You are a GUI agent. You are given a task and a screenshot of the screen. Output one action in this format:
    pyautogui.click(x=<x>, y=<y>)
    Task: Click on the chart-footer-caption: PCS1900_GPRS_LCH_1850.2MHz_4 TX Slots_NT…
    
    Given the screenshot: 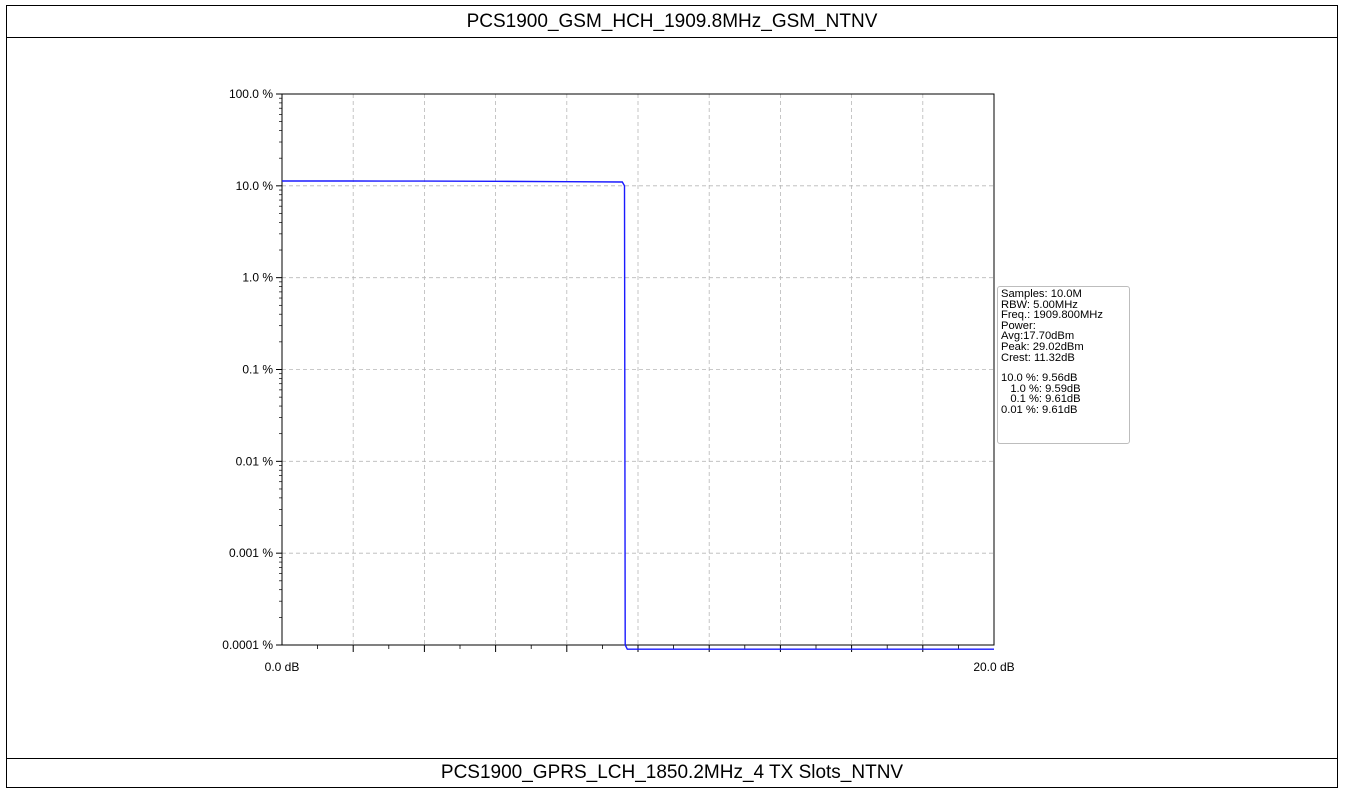 What is the action you would take?
    pyautogui.click(x=672, y=772)
    